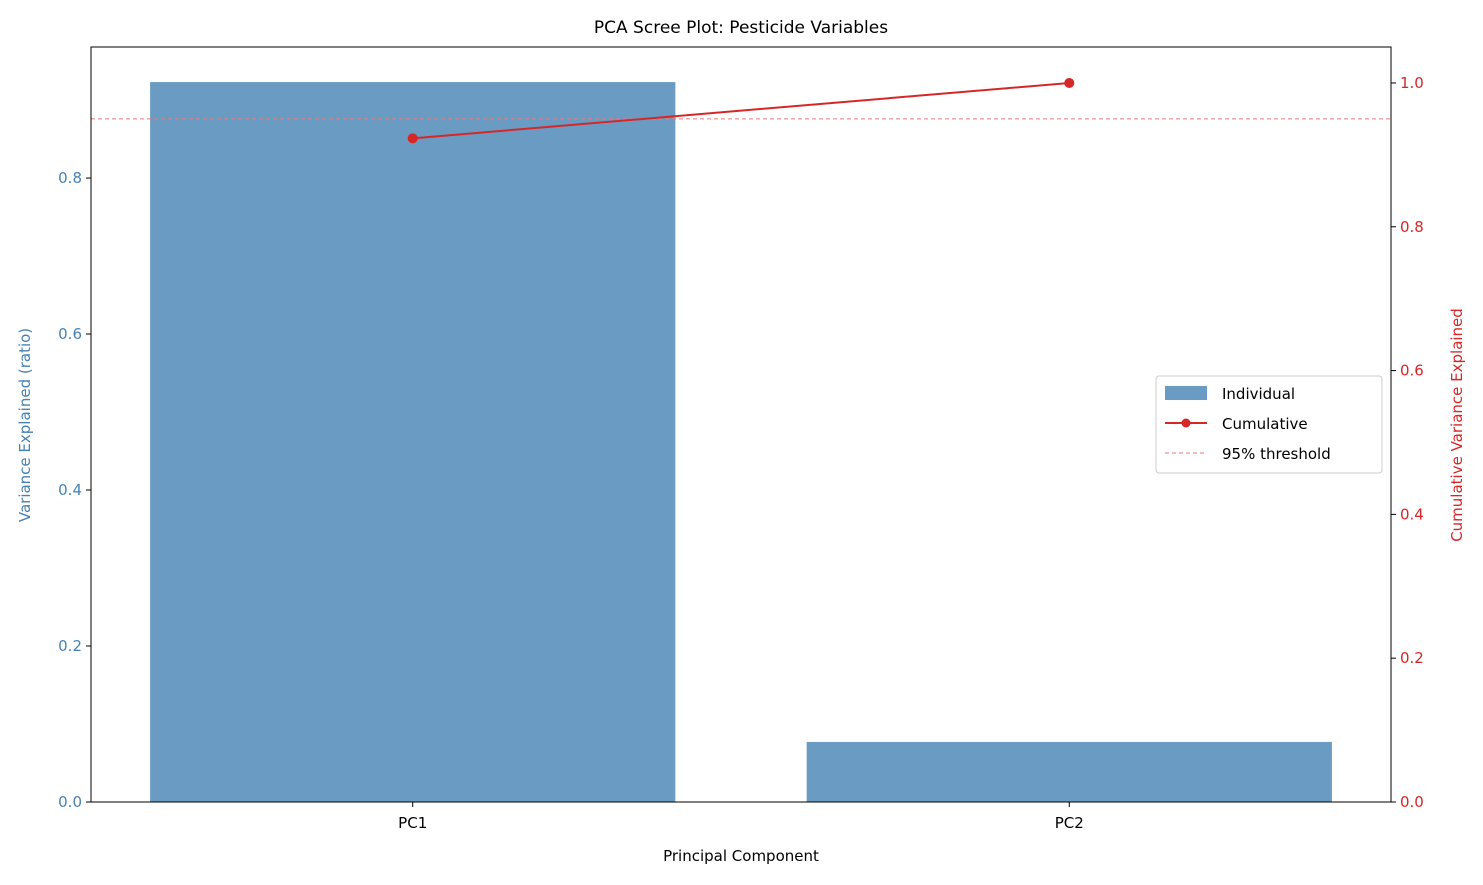 The height and width of the screenshot is (885, 1483). I want to click on chart-title: PCA Scree Plot: Pesticide Variables, so click(741, 28).